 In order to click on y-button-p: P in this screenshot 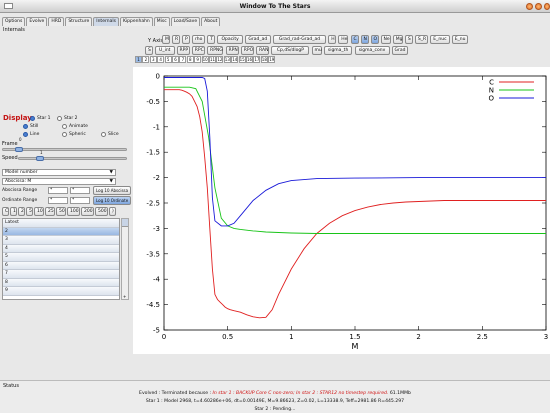, I will do `click(186, 39)`.